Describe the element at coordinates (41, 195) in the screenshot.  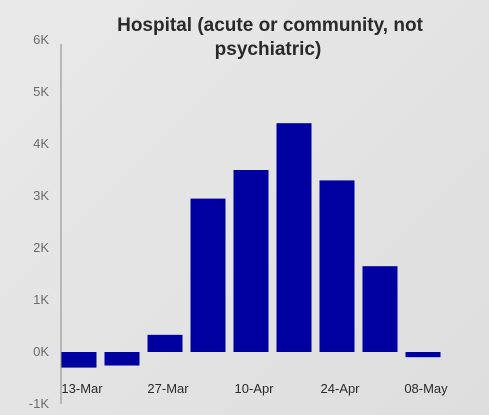
I see `y-tick-label: 3K` at that location.